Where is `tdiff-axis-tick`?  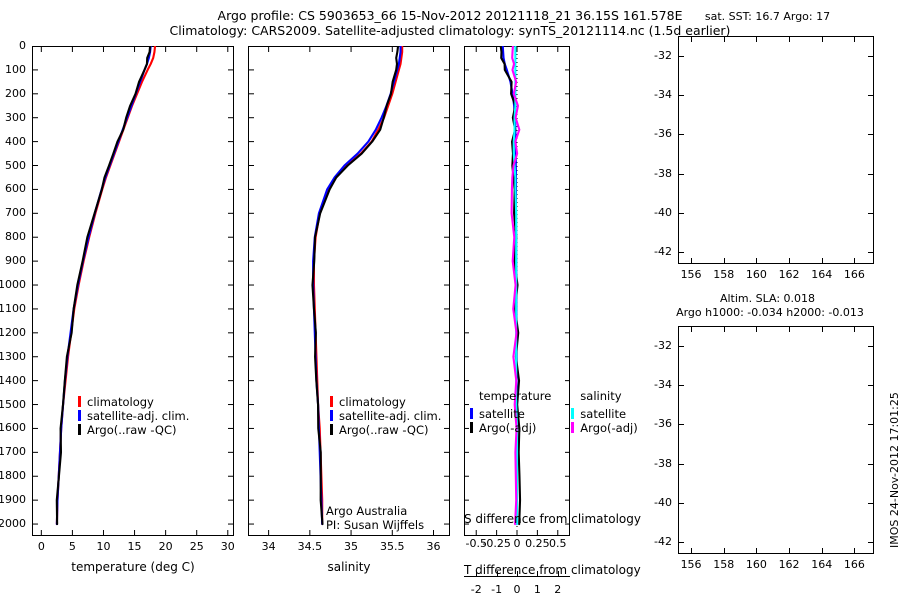
tdiff-axis-tick is located at coordinates (497, 574).